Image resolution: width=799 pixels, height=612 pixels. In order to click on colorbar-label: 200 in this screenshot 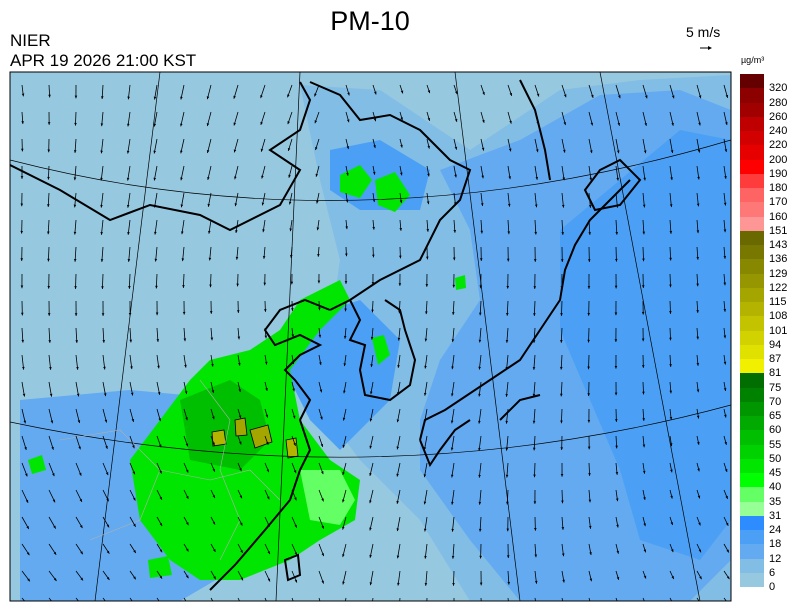, I will do `click(778, 159)`.